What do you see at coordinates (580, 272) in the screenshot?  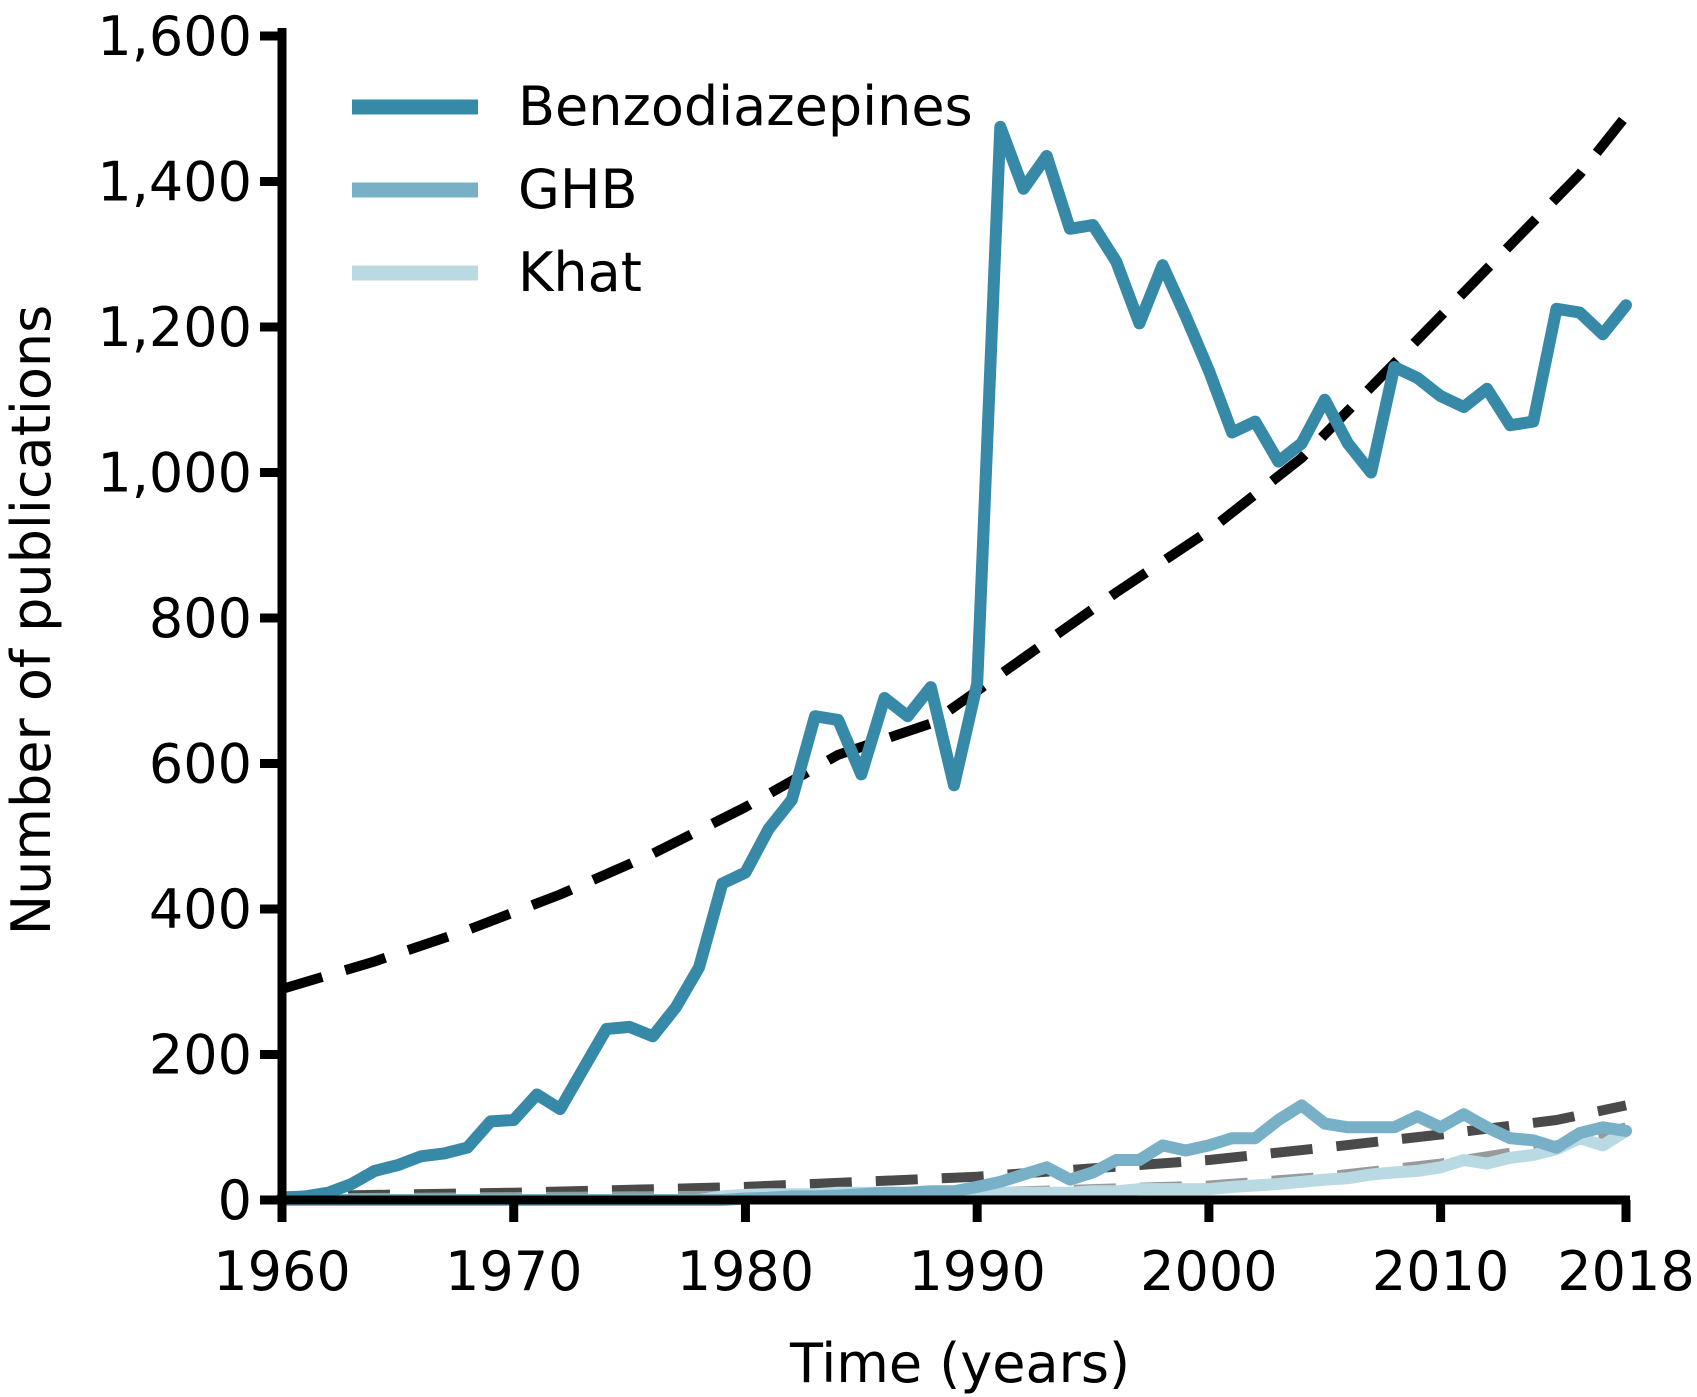 I see `legend-label-khat: Khat` at bounding box center [580, 272].